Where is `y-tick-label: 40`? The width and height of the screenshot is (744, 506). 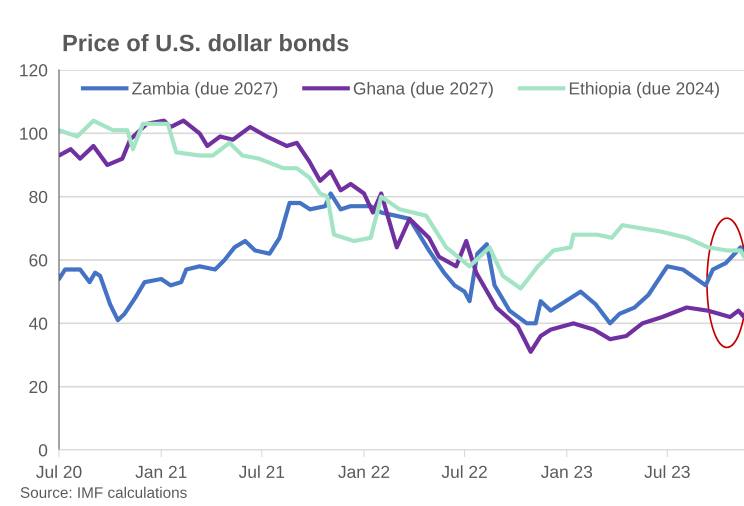
y-tick-label: 40 is located at coordinates (38, 324).